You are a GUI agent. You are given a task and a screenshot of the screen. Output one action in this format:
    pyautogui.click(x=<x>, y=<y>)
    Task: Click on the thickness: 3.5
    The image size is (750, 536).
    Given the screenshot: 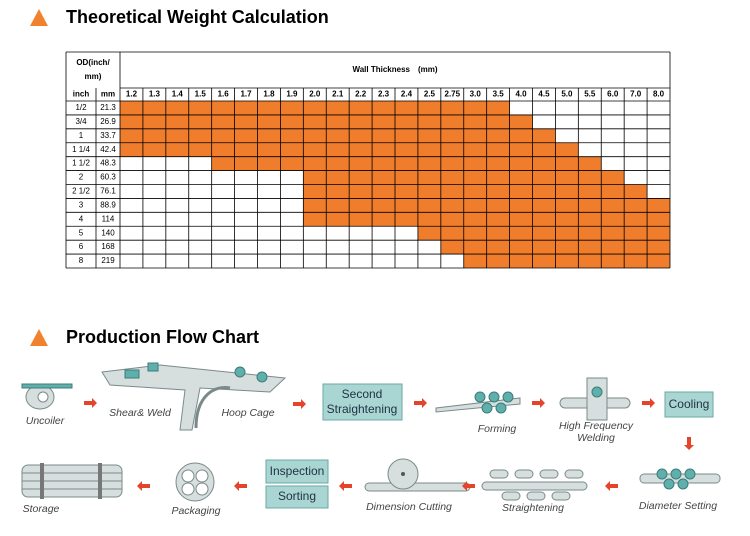 What is the action you would take?
    pyautogui.click(x=499, y=94)
    